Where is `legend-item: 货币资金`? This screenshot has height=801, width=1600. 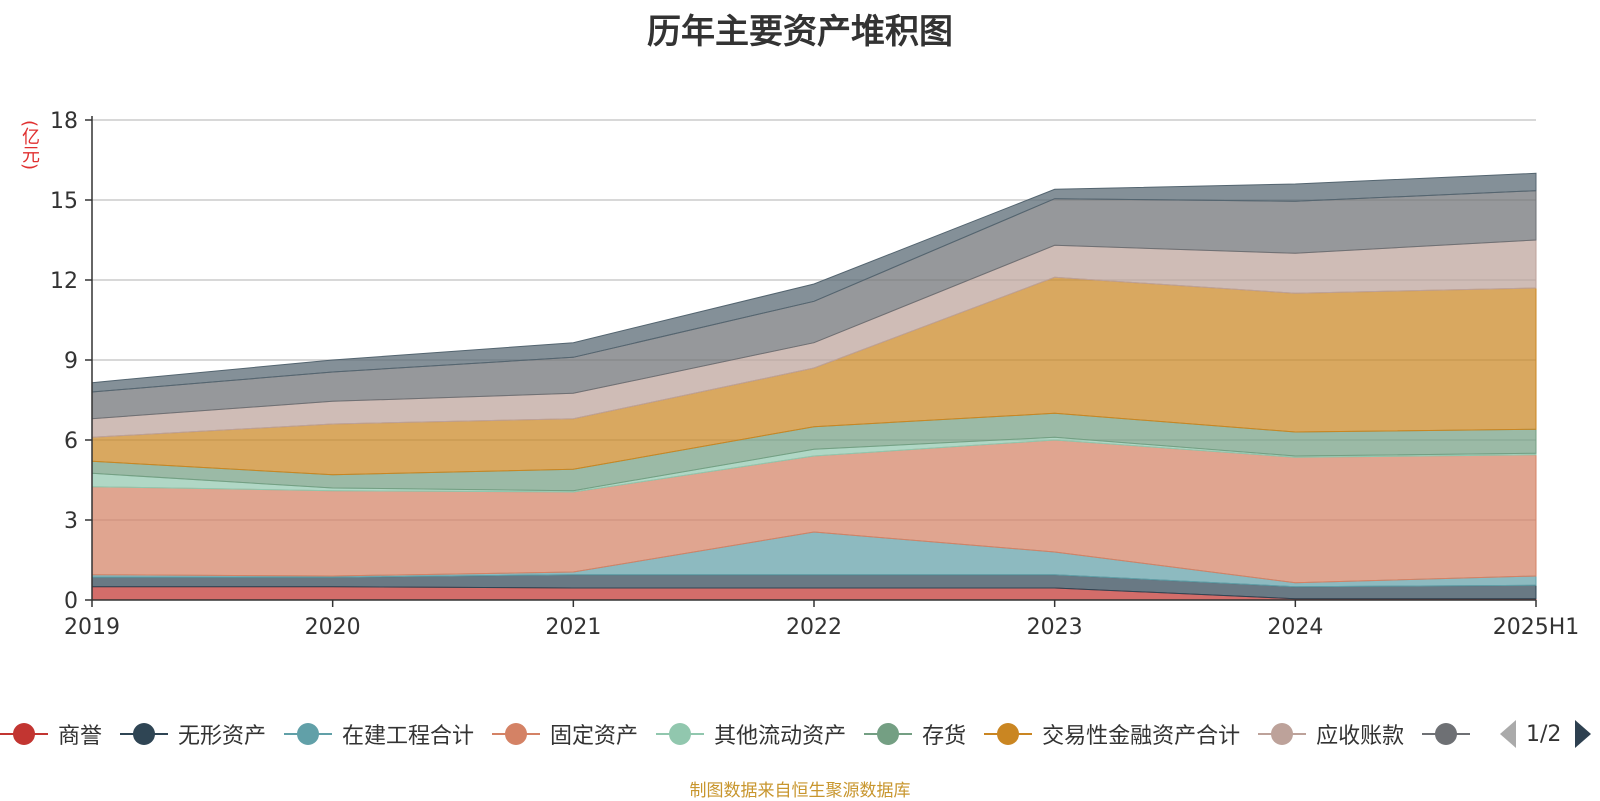 legend-item: 货币资金 is located at coordinates (1451, 734).